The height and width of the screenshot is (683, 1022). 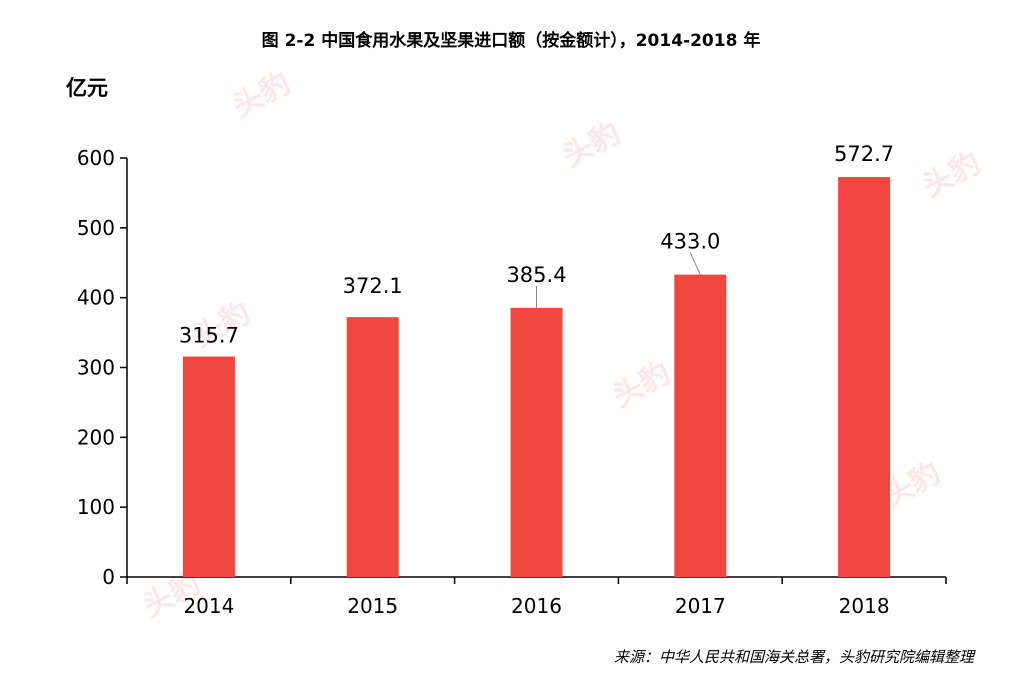 I want to click on source-note: 来源：中华人民共和国海关总署，头豹研究院编辑整理, so click(x=793, y=657).